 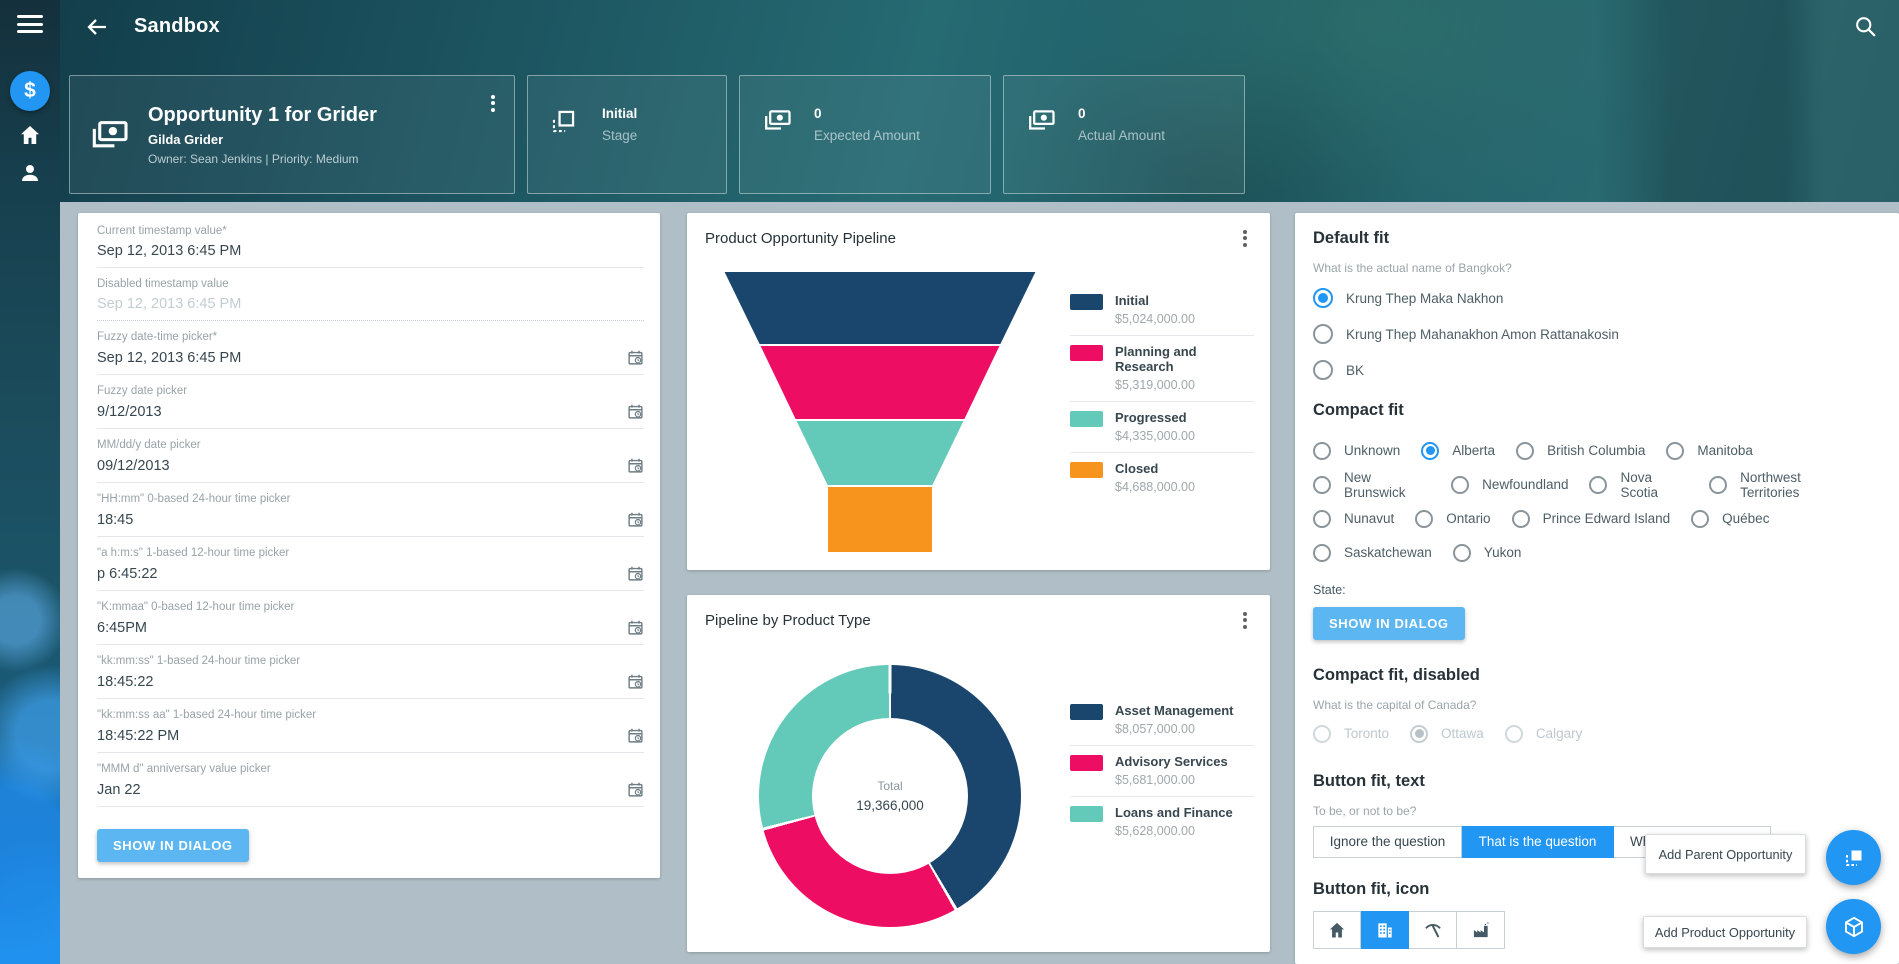 What do you see at coordinates (1086, 763) in the screenshot?
I see `legend-chip` at bounding box center [1086, 763].